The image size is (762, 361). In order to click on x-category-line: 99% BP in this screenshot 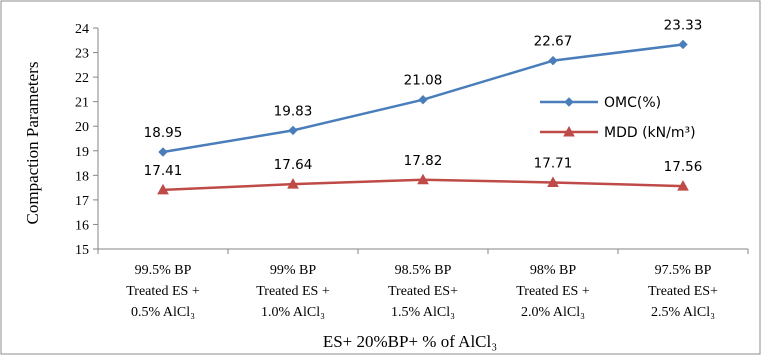, I will do `click(293, 270)`.